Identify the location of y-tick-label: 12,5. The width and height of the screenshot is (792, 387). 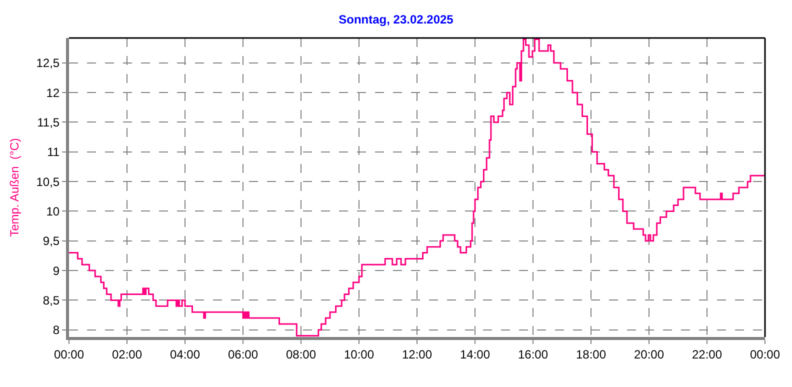
(48, 63).